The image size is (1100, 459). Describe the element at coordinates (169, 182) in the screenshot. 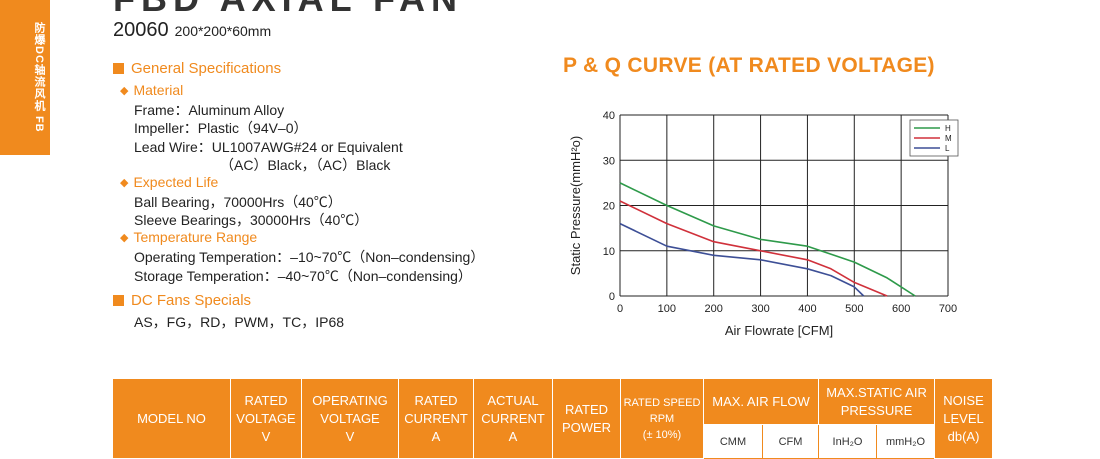

I see `expected-life-heading: ◆ Expected Life` at that location.